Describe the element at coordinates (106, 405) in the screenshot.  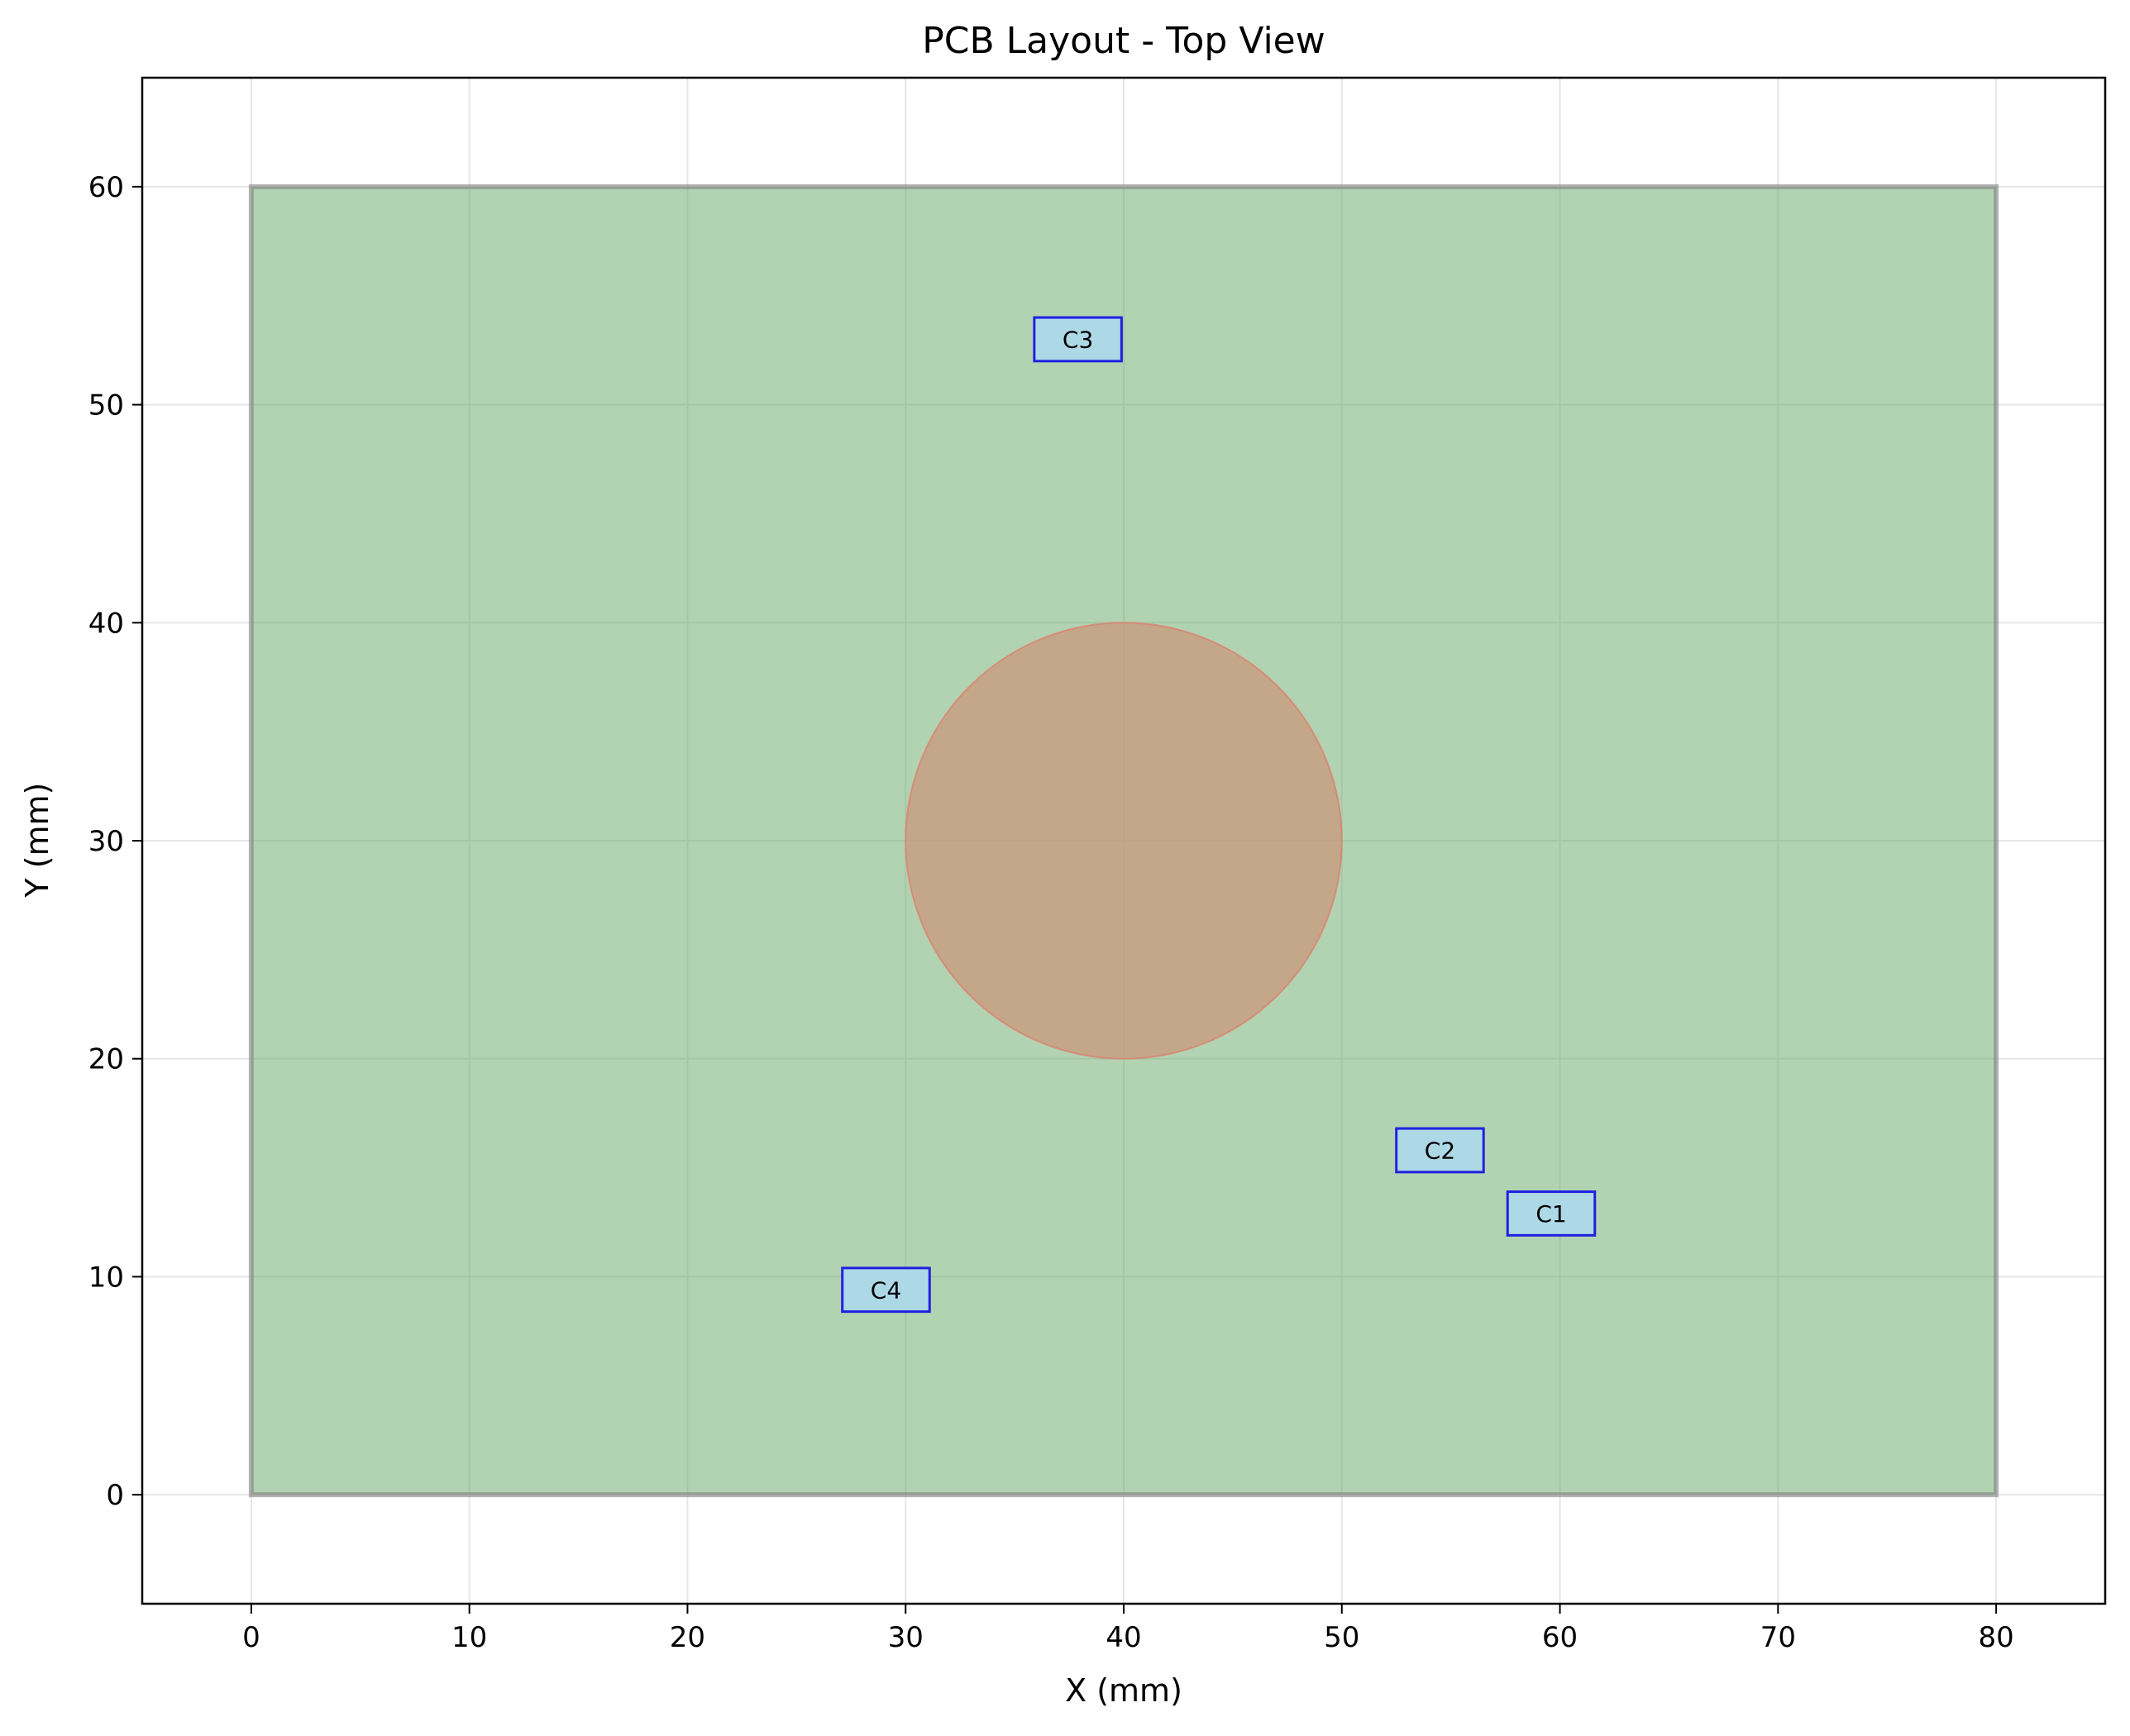
I see `y-tick-label: 50` at that location.